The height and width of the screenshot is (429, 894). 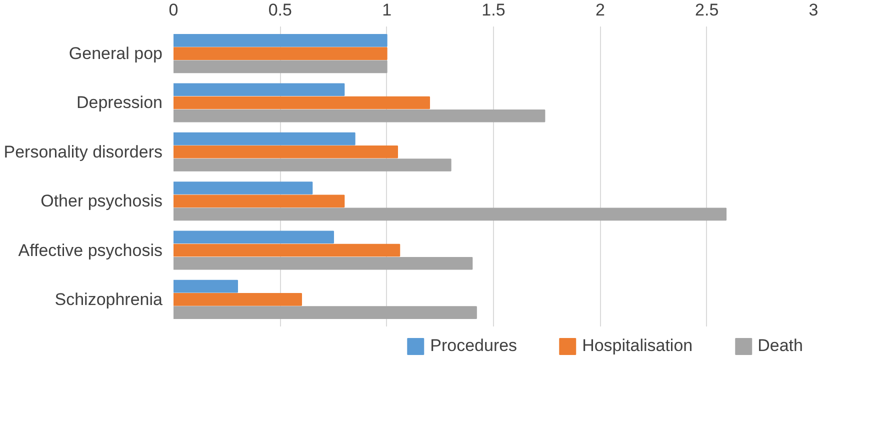 What do you see at coordinates (280, 10) in the screenshot?
I see `x-tick-label: 0.5` at bounding box center [280, 10].